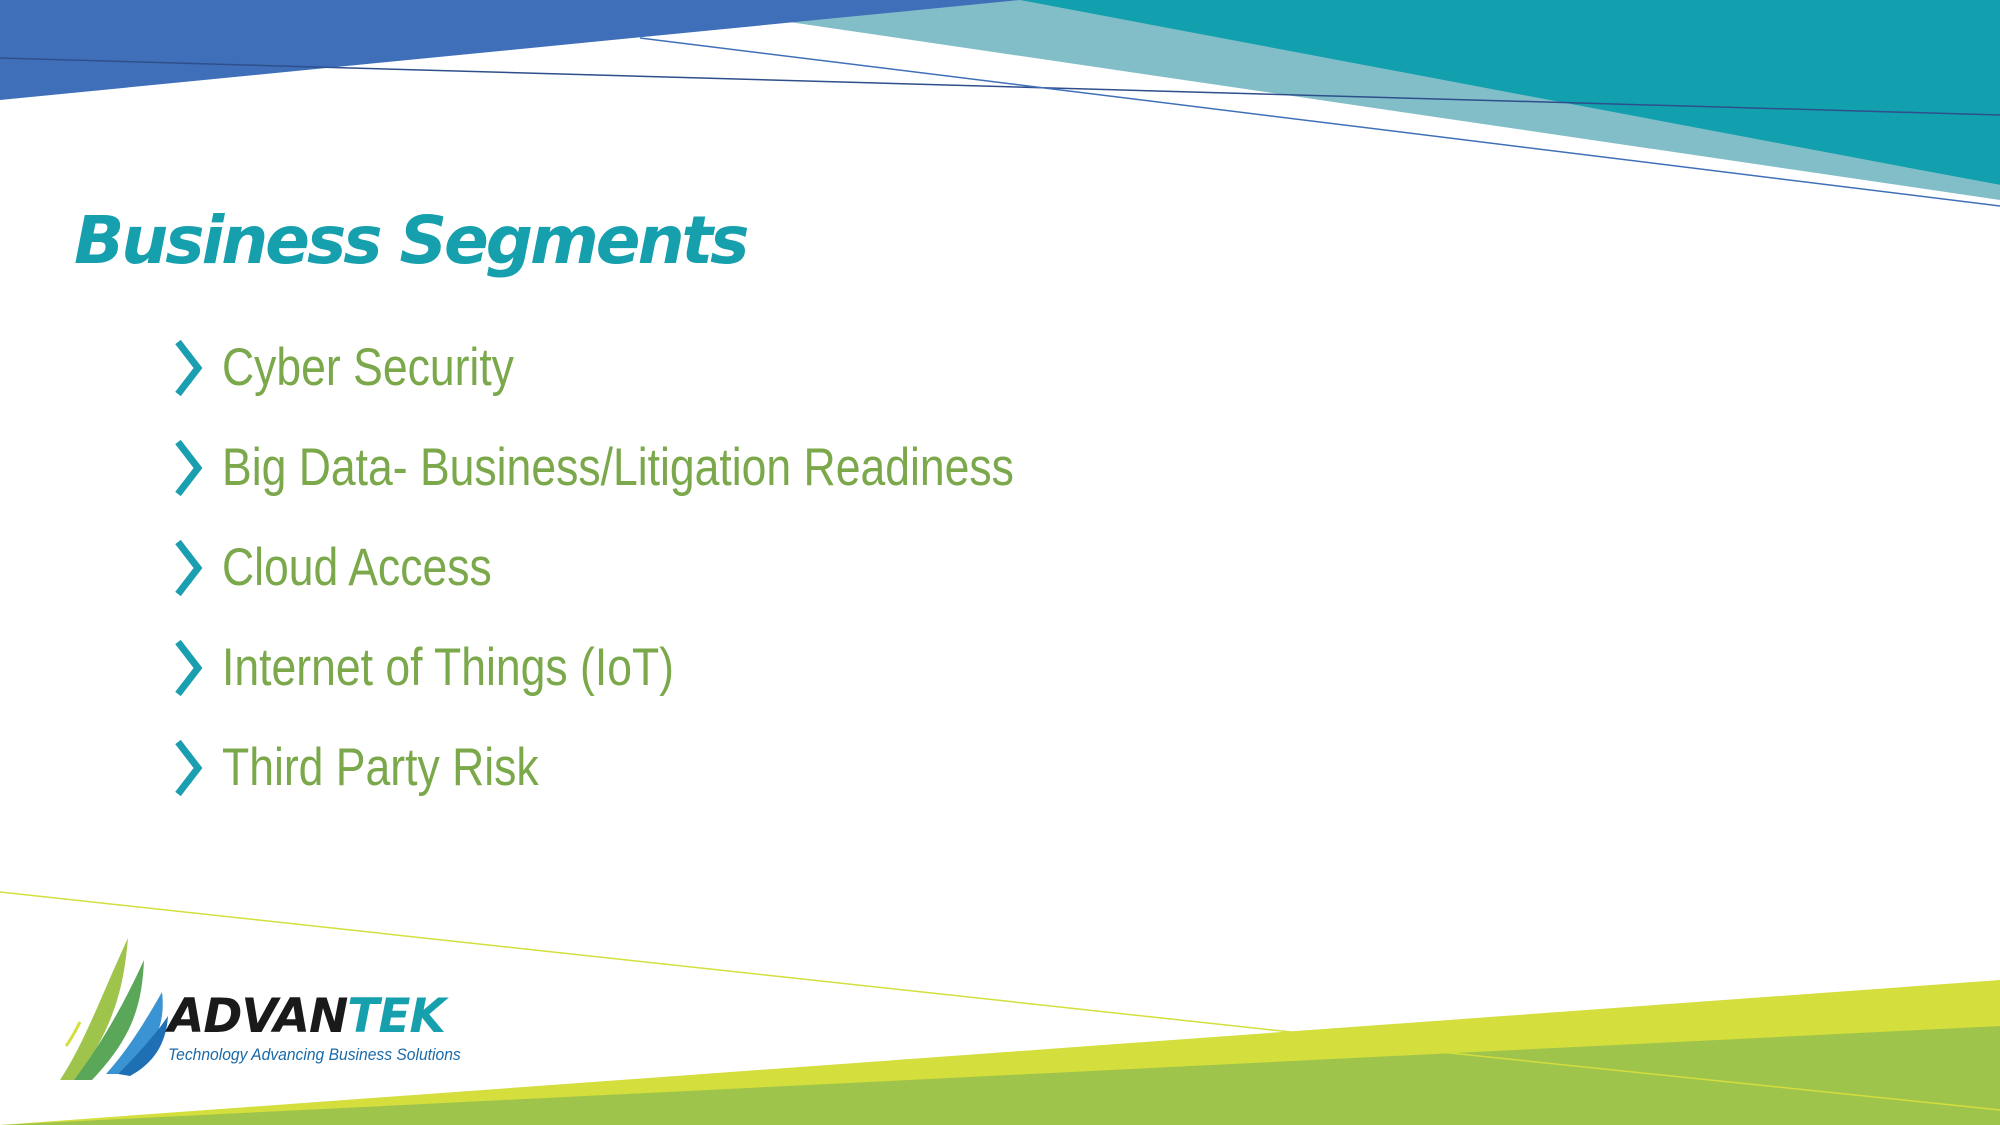  I want to click on banner-light-teal-band, so click(1320, 100).